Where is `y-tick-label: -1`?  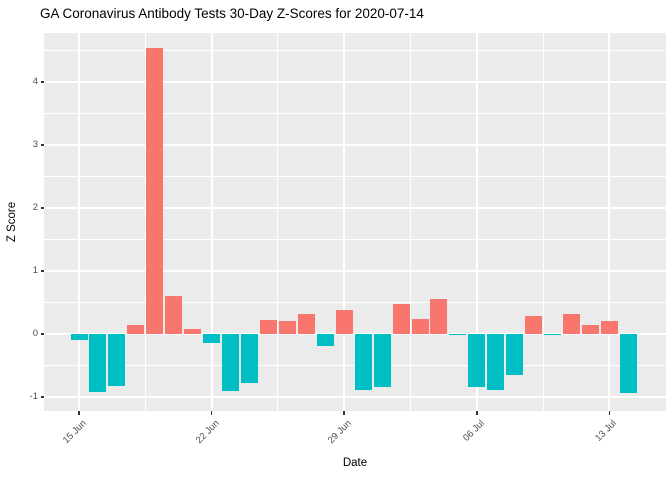
y-tick-label: -1 is located at coordinates (33, 396).